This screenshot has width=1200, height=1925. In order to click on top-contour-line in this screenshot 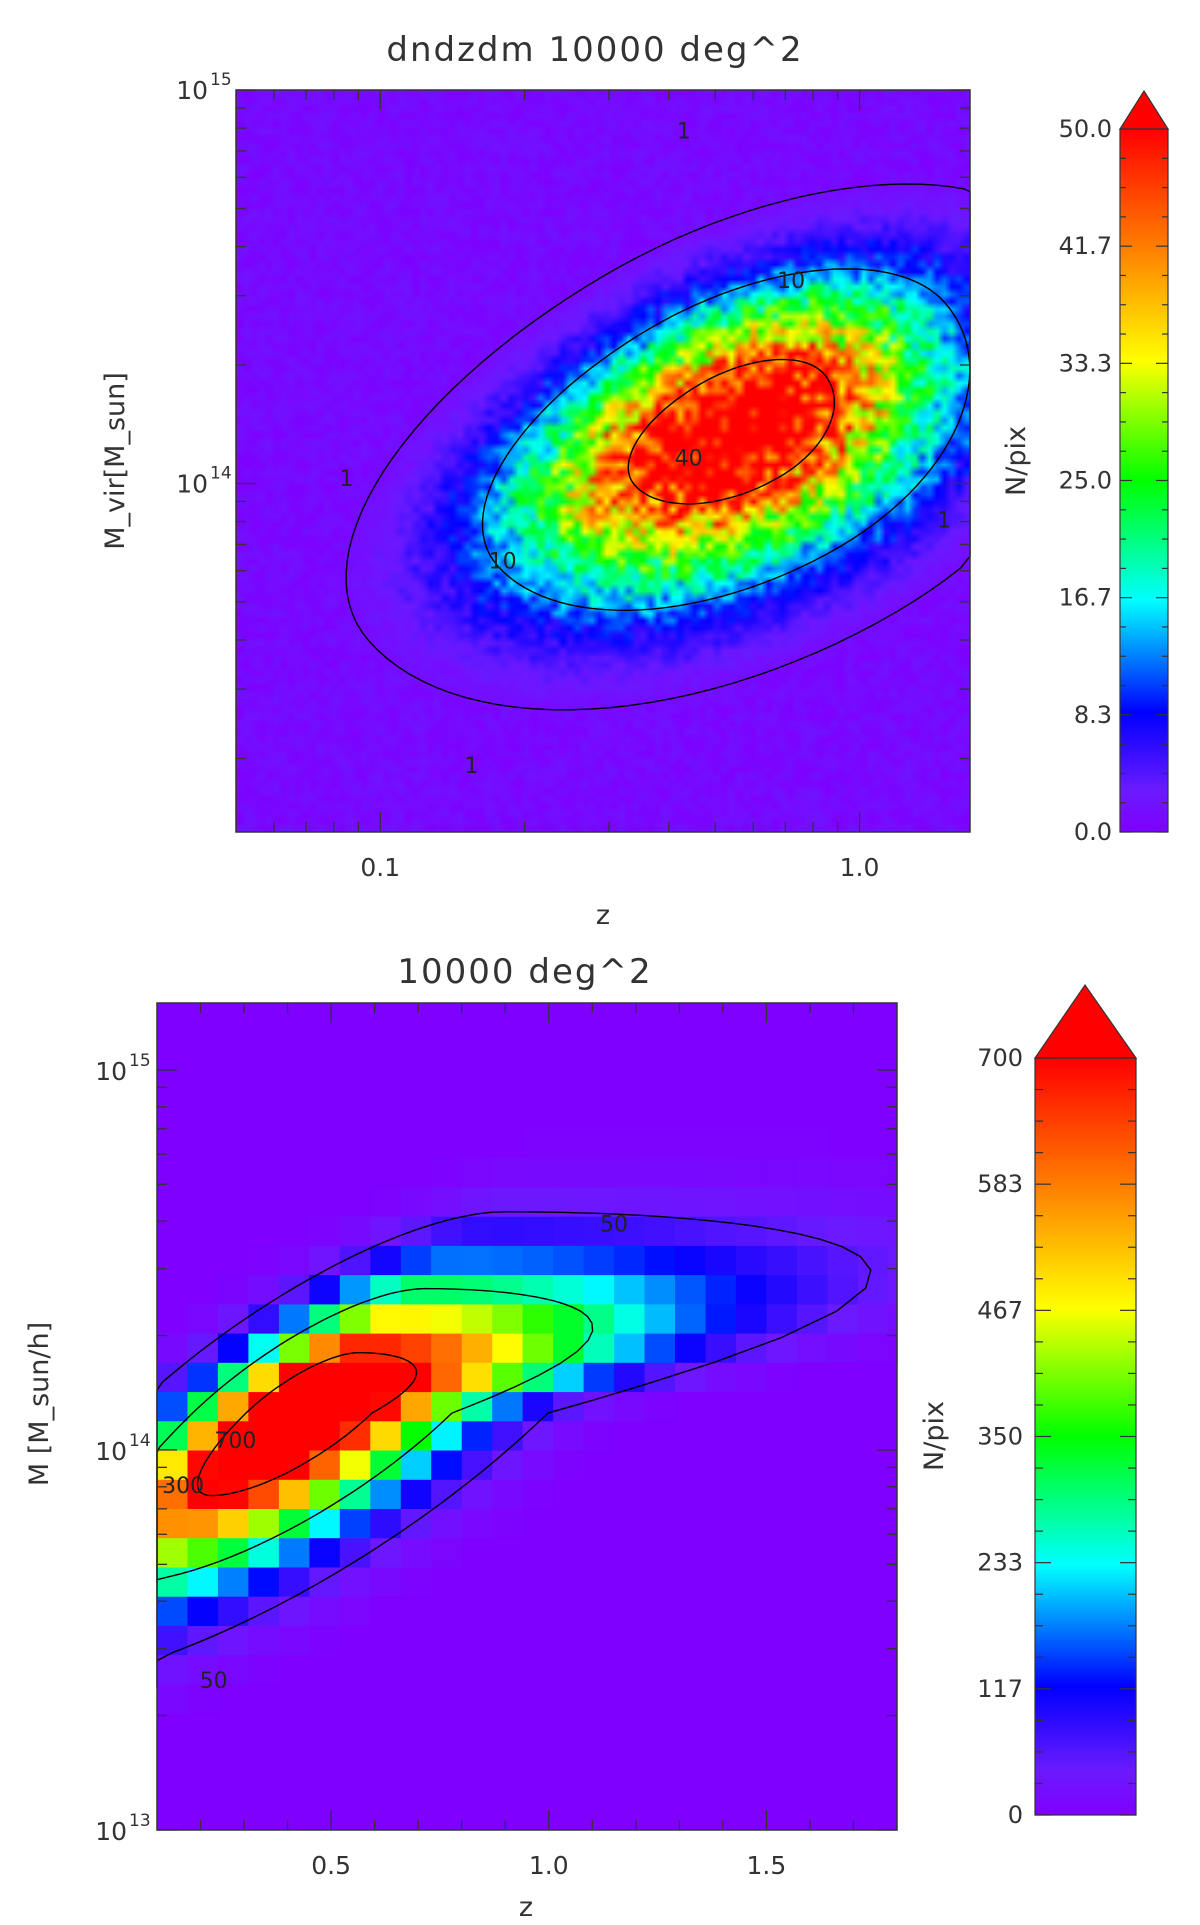, I will do `click(726, 440)`.